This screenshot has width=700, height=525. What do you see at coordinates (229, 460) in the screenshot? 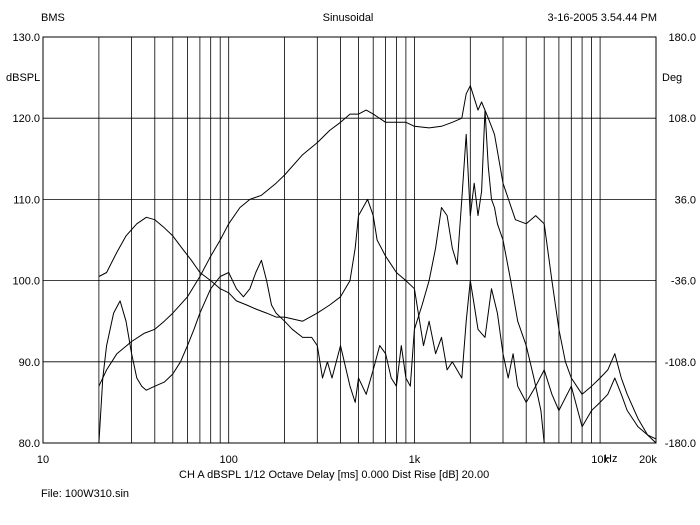
I see `x-tick-label: 100` at bounding box center [229, 460].